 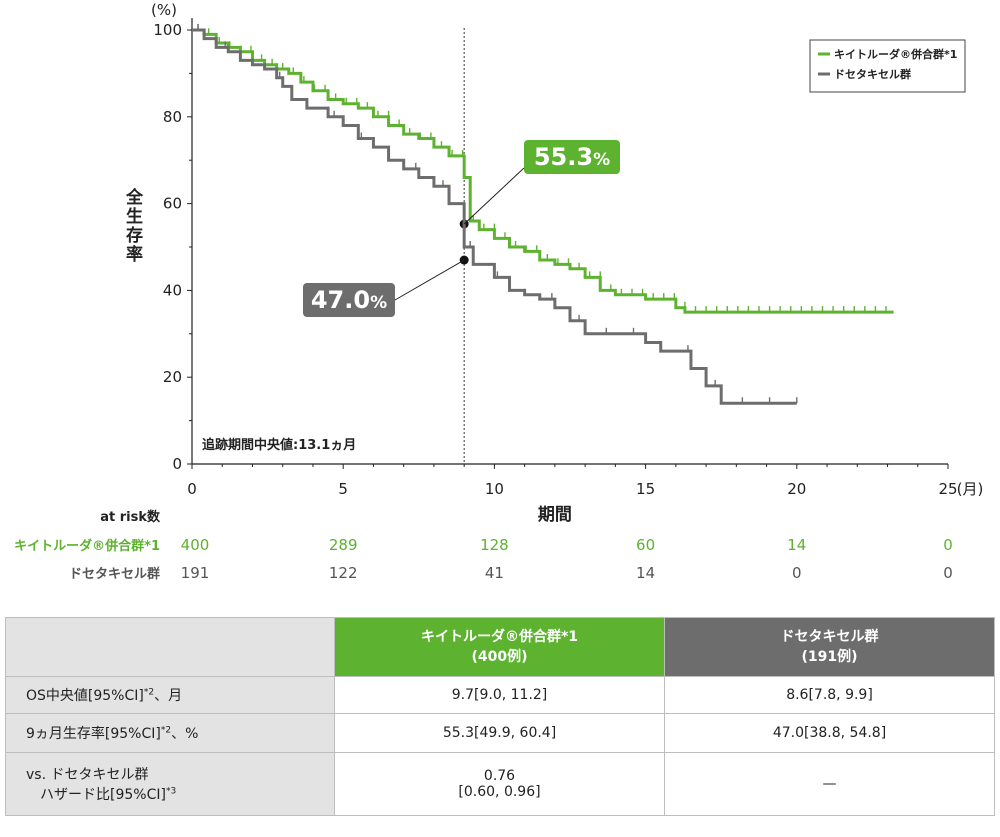 What do you see at coordinates (279, 445) in the screenshot?
I see `followup-annotation: 追跡期間中央値:13.1ヵ月` at bounding box center [279, 445].